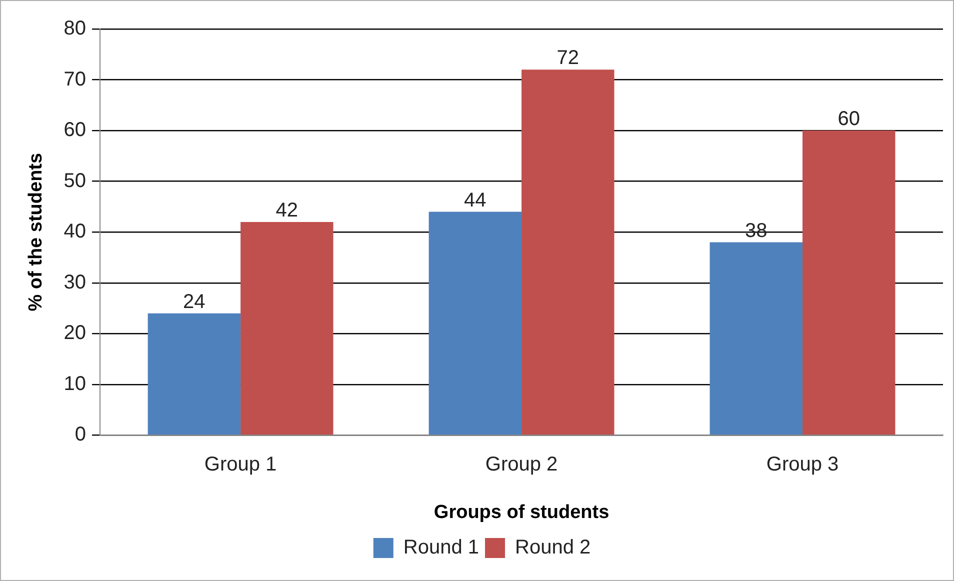  Describe the element at coordinates (75, 130) in the screenshot. I see `y-tick-label: 60` at that location.